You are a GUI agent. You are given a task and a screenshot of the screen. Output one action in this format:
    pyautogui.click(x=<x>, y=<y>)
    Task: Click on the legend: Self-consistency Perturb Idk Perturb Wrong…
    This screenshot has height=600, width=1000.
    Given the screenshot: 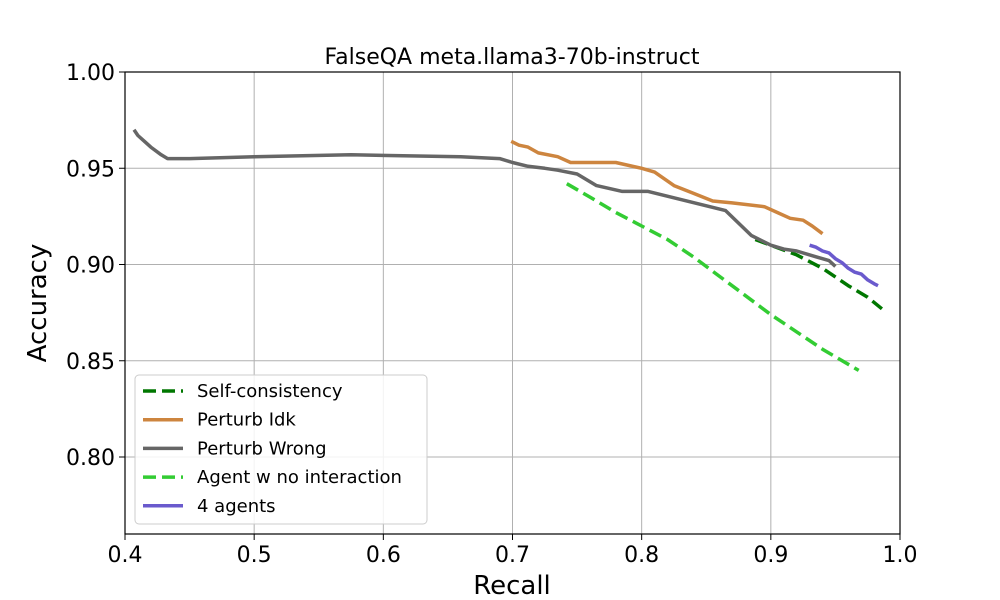 What is the action you would take?
    pyautogui.click(x=281, y=449)
    